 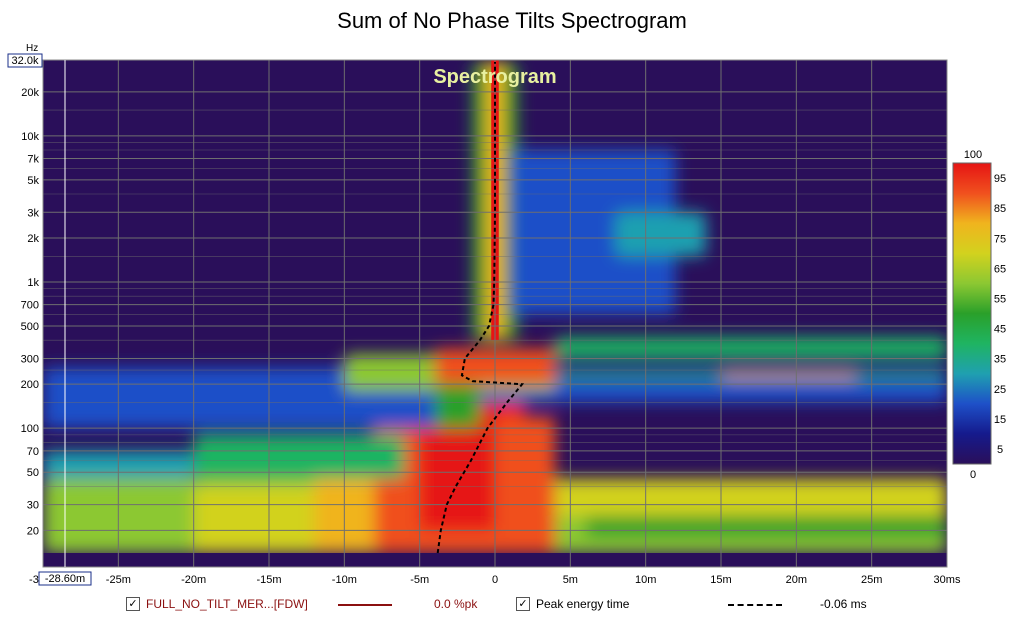 What do you see at coordinates (227, 604) in the screenshot?
I see `trace-name: FULL_NO_TILT_MER...[FDW]` at bounding box center [227, 604].